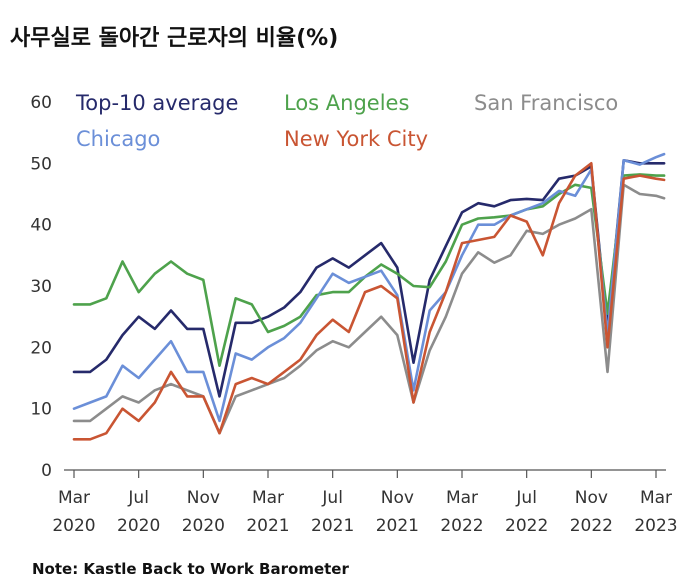 This screenshot has height=588, width=685. What do you see at coordinates (118, 139) in the screenshot?
I see `legend-item-chicago: Chicago` at bounding box center [118, 139].